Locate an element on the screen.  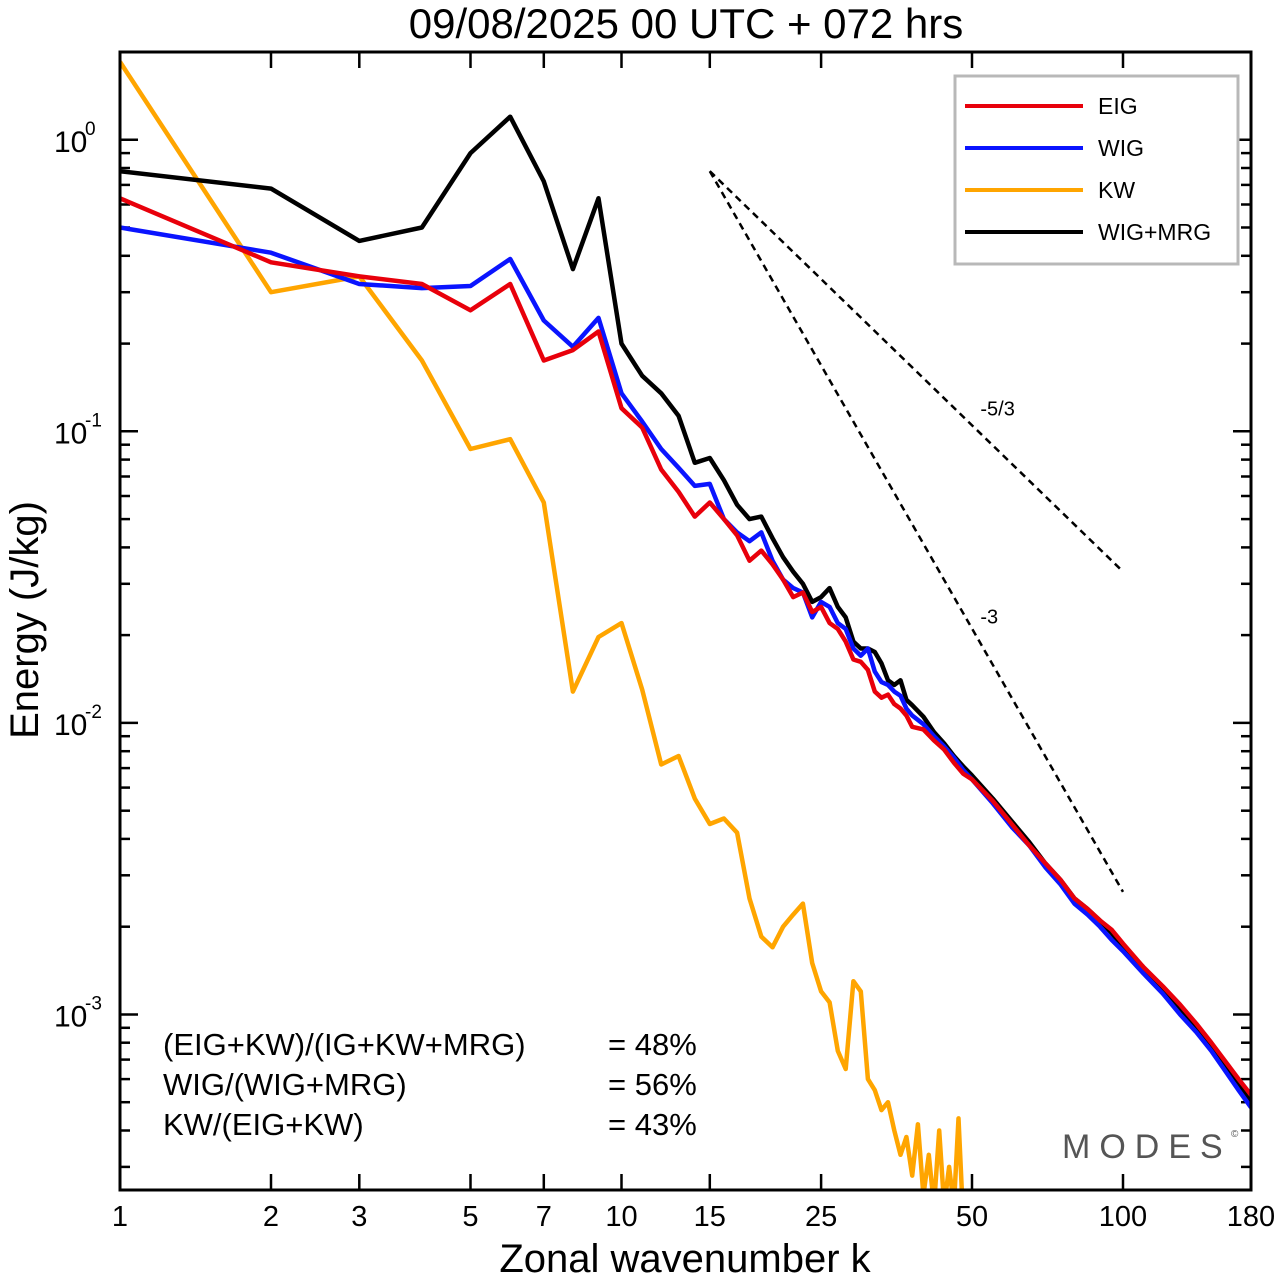
y-tick-exponent: -3 is located at coordinates (93, 1004).